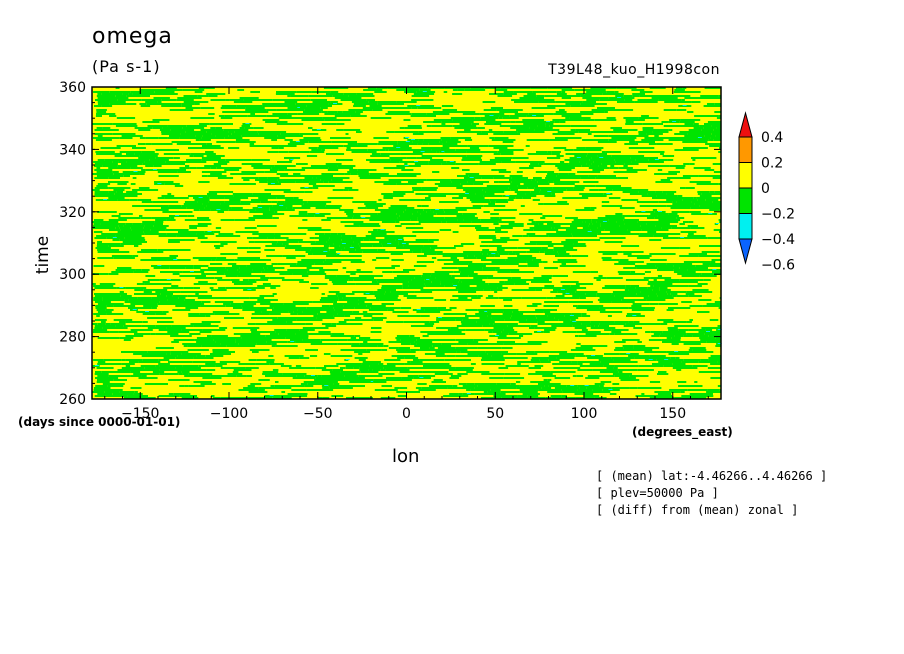  I want to click on y-tick-label: 300, so click(72, 275).